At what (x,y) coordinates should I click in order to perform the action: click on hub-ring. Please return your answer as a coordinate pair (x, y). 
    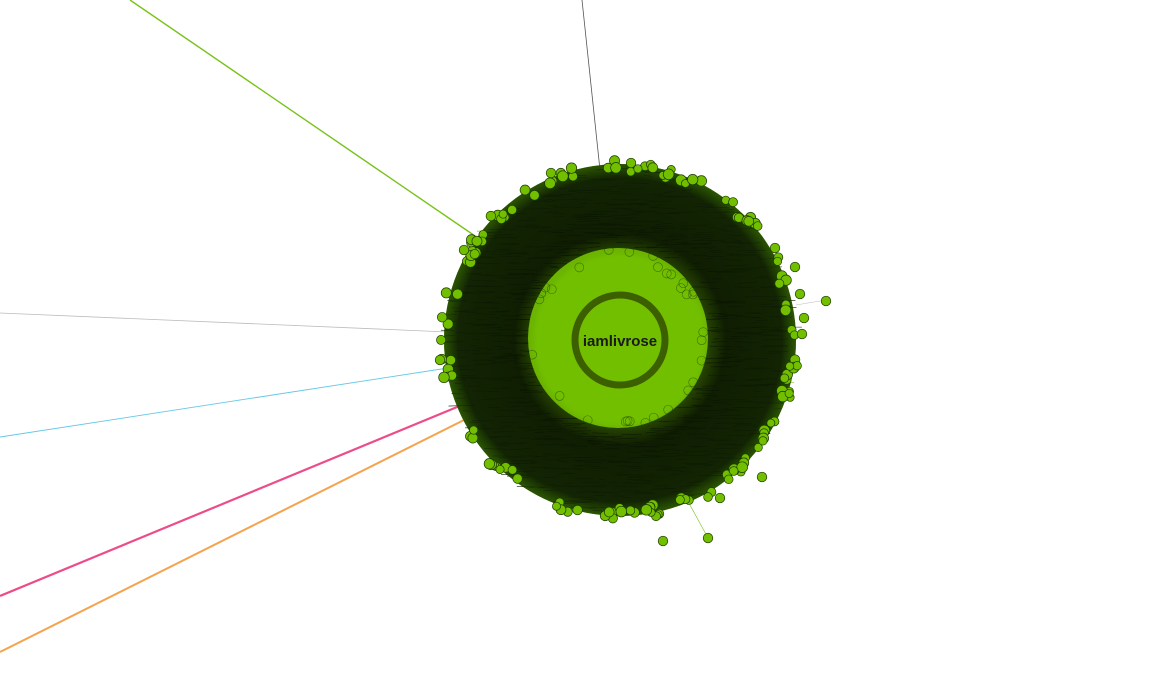
    Looking at the image, I should click on (620, 340).